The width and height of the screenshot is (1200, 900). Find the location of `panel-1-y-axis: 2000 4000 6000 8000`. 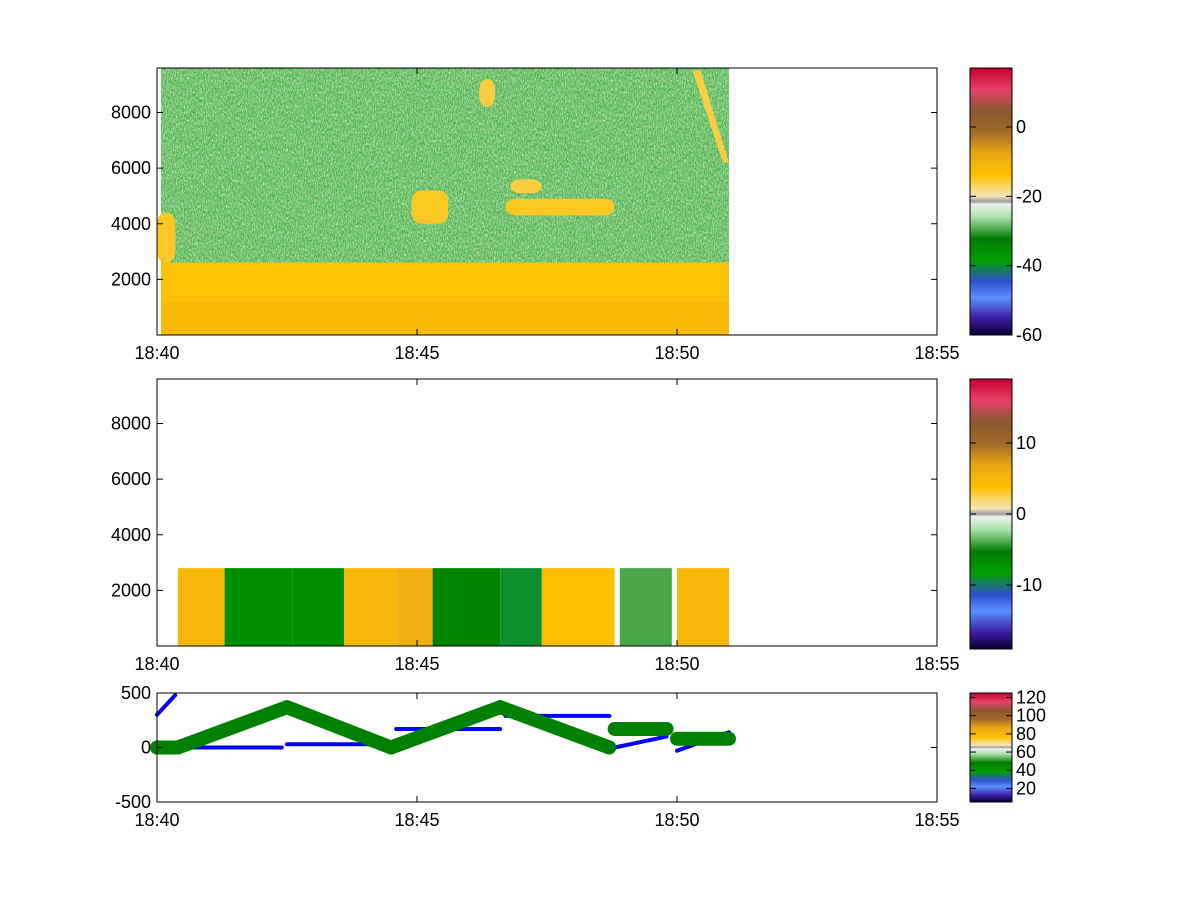

panel-1-y-axis: 2000 4000 6000 8000 is located at coordinates (524, 196).